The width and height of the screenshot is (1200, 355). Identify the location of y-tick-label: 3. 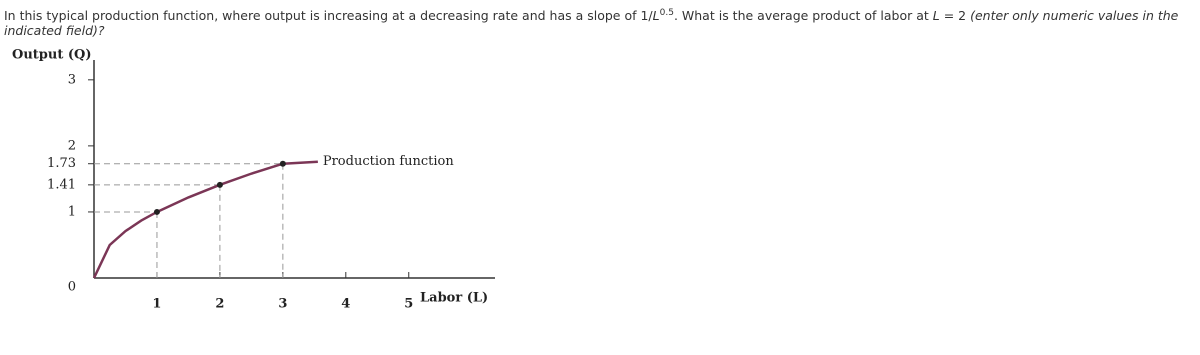
(72, 79).